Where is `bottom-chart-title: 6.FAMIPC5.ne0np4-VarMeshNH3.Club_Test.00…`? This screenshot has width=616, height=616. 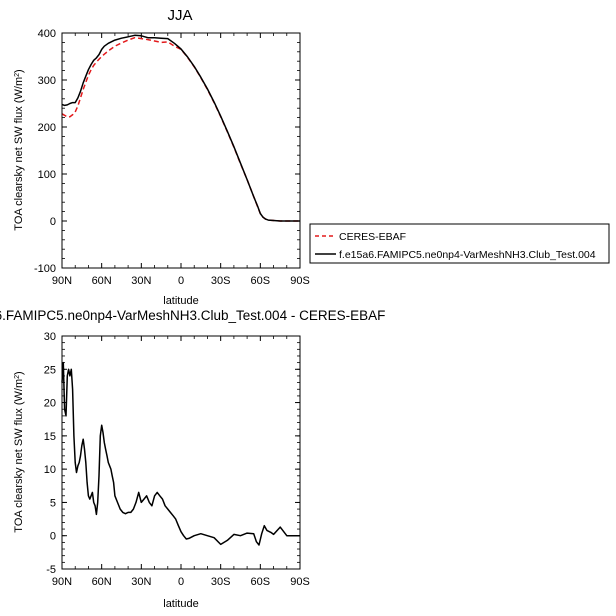 bottom-chart-title: 6.FAMIPC5.ne0np4-VarMeshNH3.Club_Test.00… is located at coordinates (192, 315).